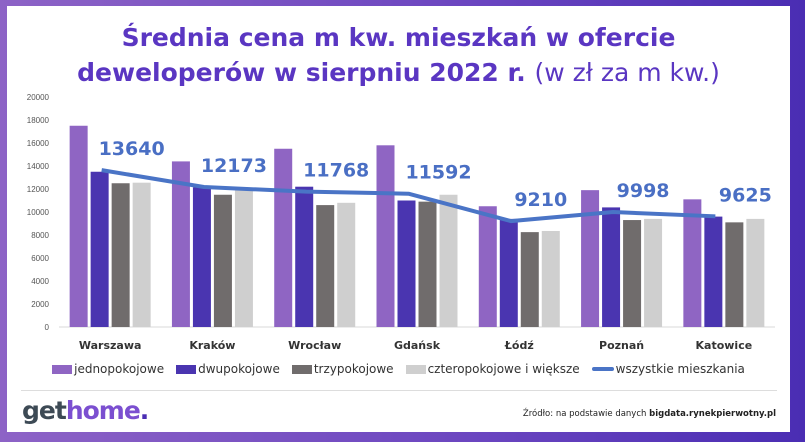  What do you see at coordinates (417, 345) in the screenshot?
I see `x-category-label: Gdańsk` at bounding box center [417, 345].